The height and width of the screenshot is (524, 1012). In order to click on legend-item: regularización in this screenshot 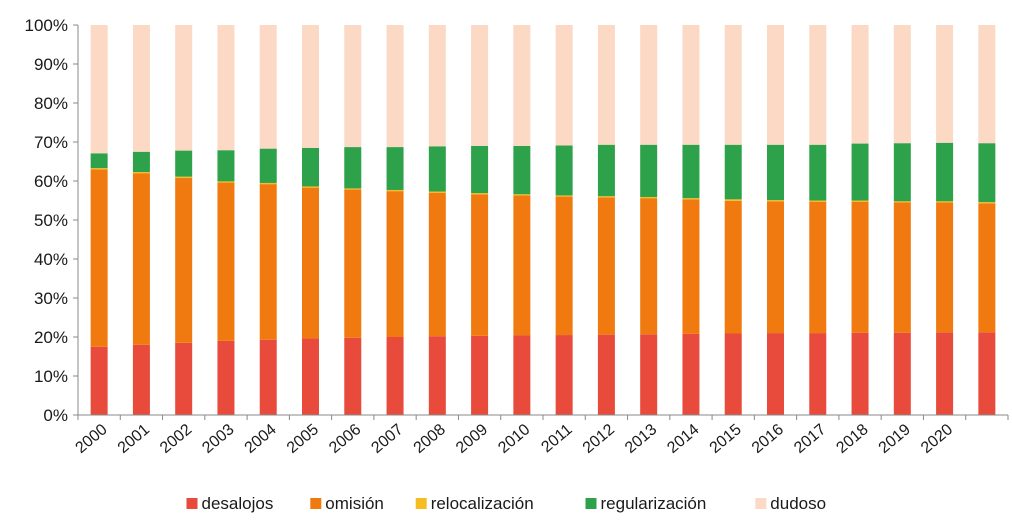, I will do `click(645, 503)`.